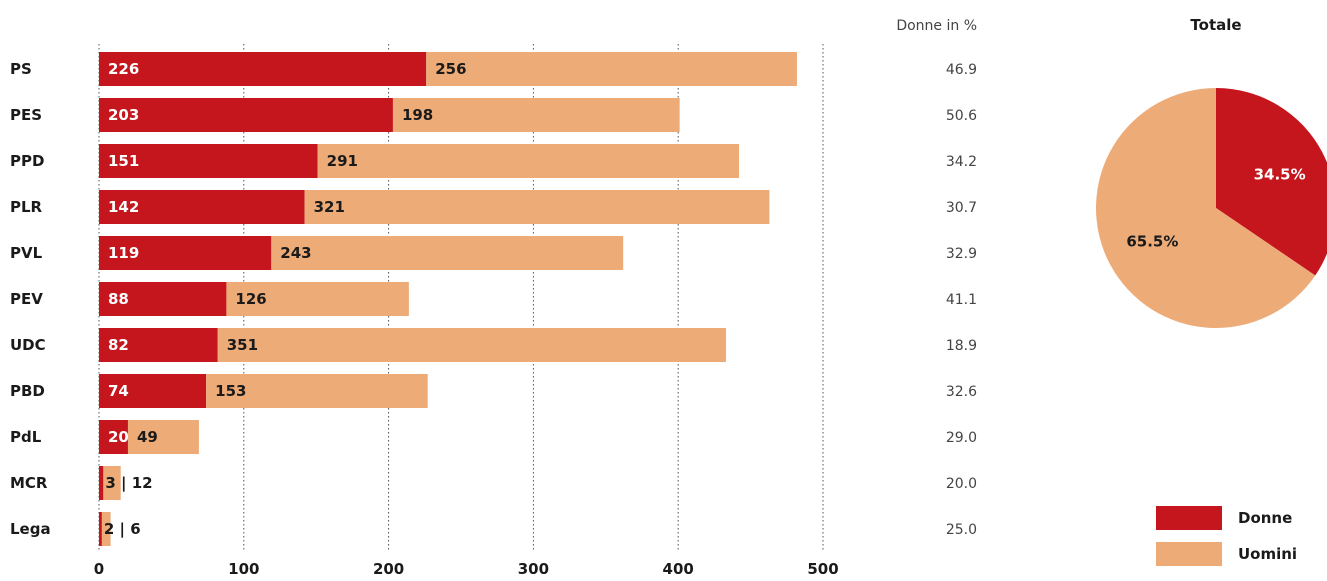 This screenshot has width=1327, height=581. I want to click on bar-value-uomini: 153, so click(230, 391).